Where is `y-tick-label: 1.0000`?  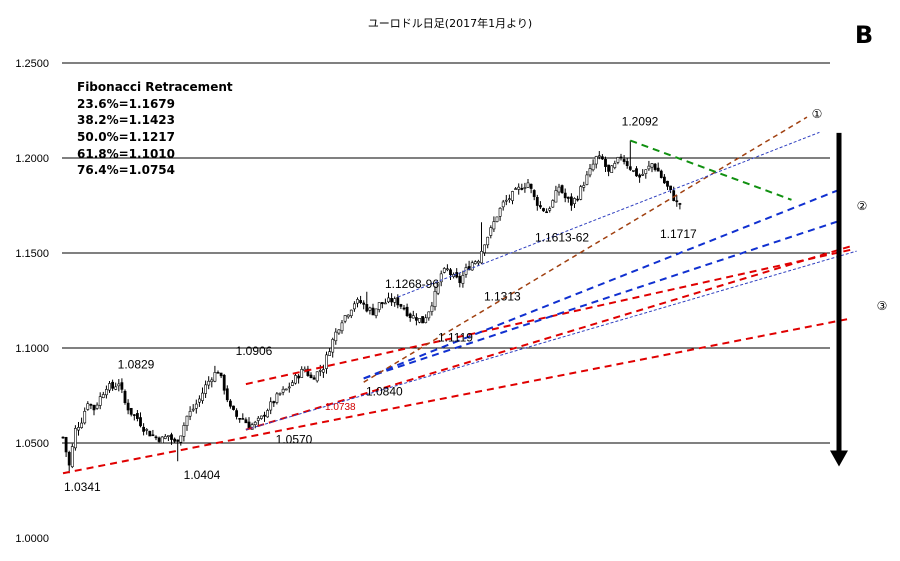 y-tick-label: 1.0000 is located at coordinates (32, 539).